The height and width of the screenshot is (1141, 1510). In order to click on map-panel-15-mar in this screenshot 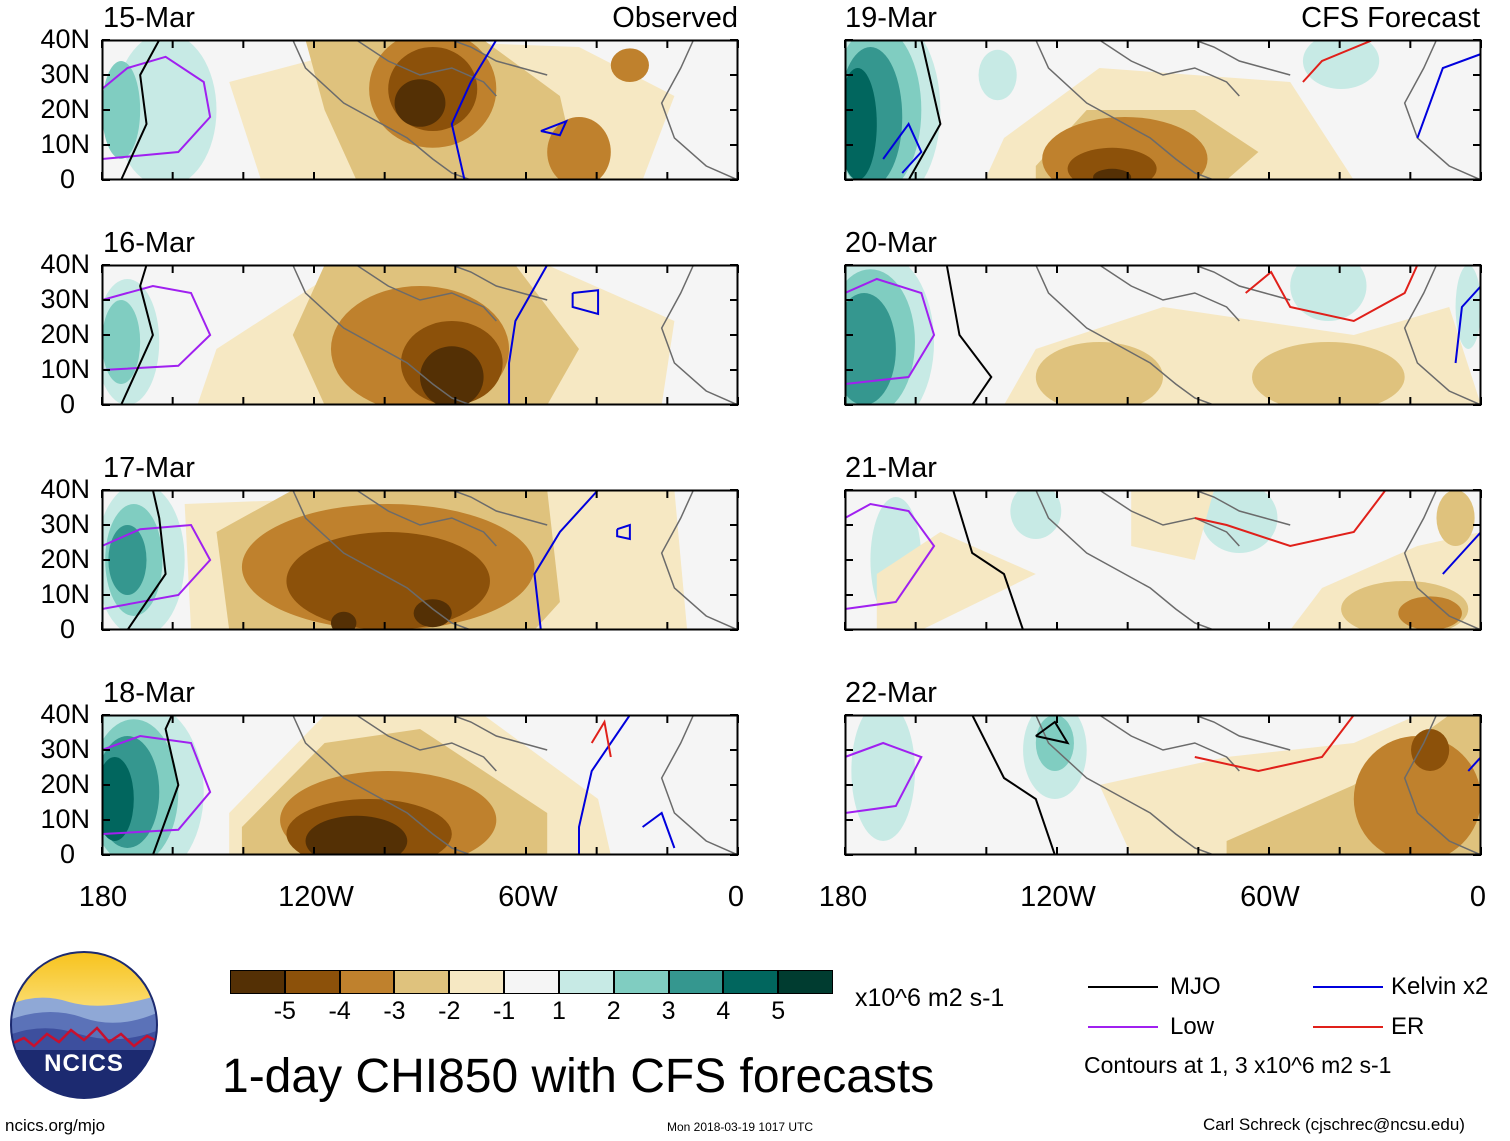, I will do `click(420, 110)`.